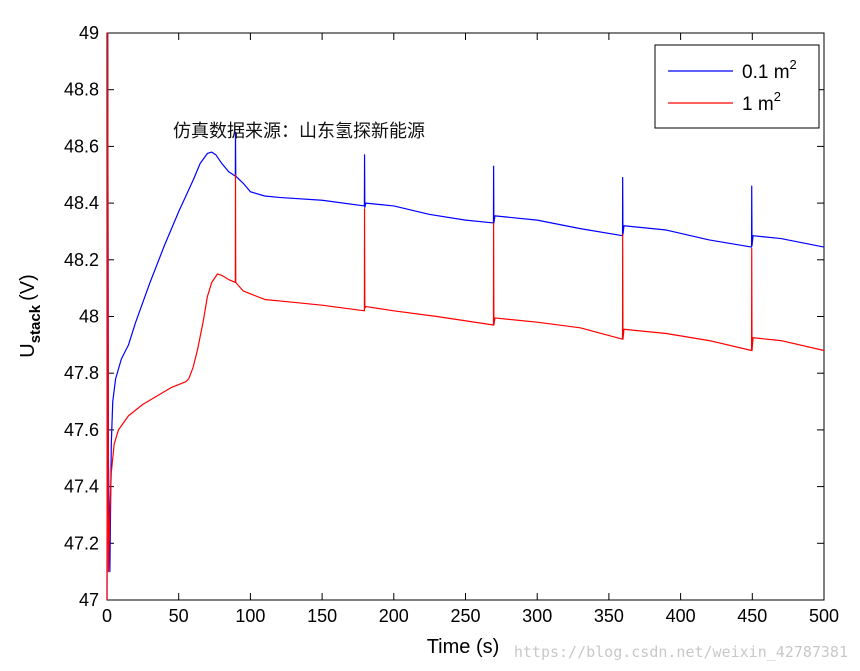  I want to click on legend-box, so click(737, 86).